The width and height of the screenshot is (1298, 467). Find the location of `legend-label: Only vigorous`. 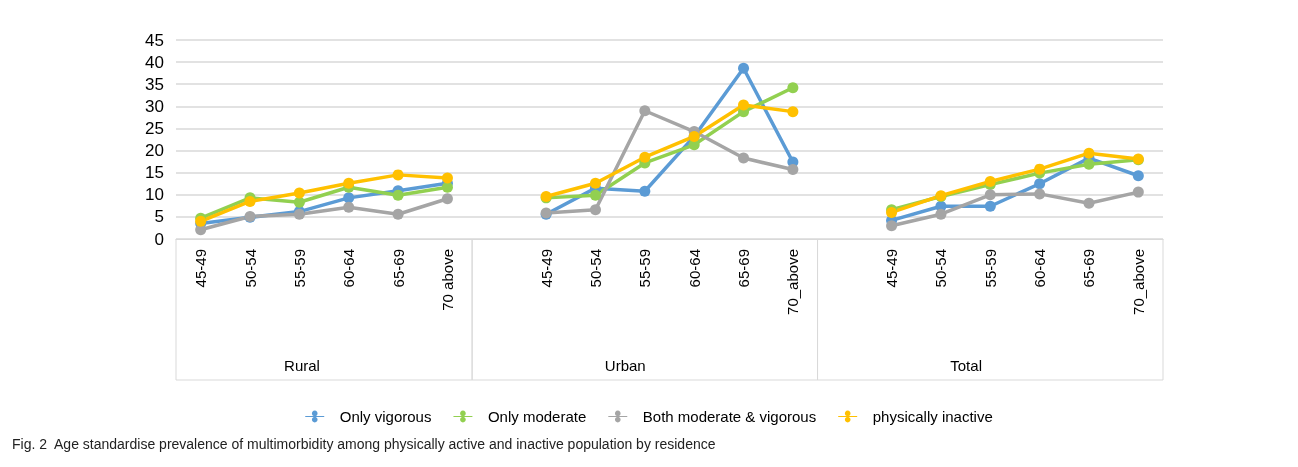

legend-label: Only vigorous is located at coordinates (385, 416).